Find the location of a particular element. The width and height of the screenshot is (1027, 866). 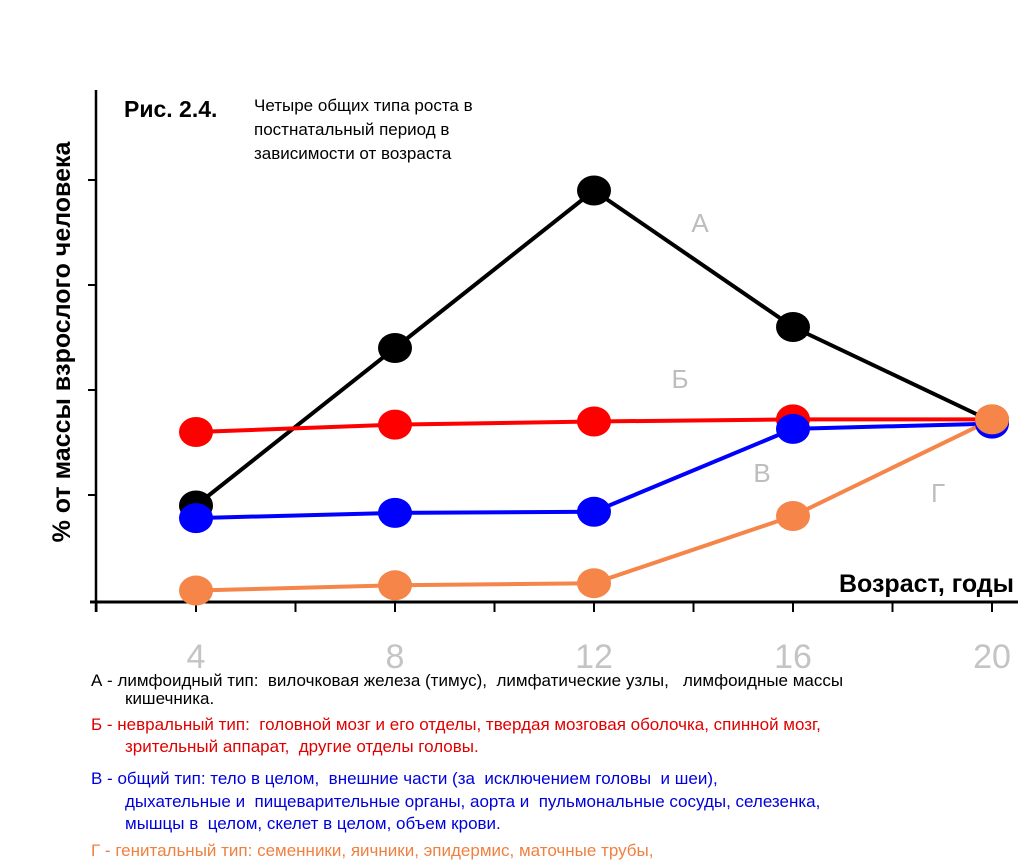

x-tick-label: 20 is located at coordinates (992, 654).